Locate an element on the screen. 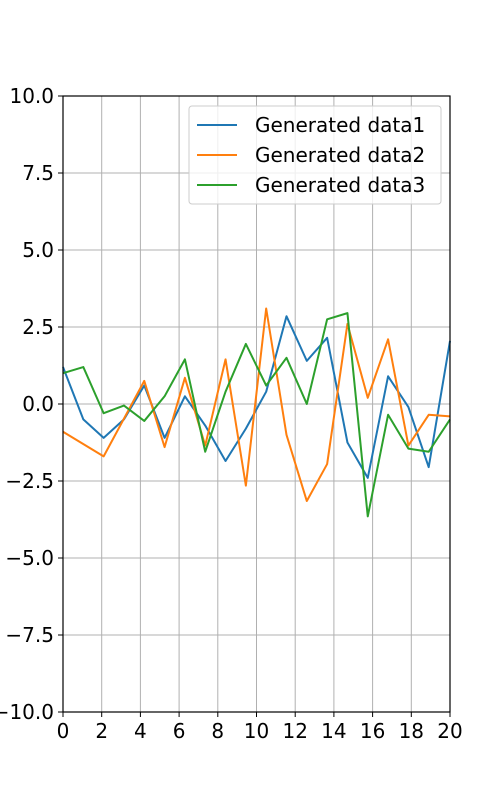 The height and width of the screenshot is (800, 500). x-axis-ticks: 0 2 4 6 8 10 12 14 16 18 20 is located at coordinates (260, 727).